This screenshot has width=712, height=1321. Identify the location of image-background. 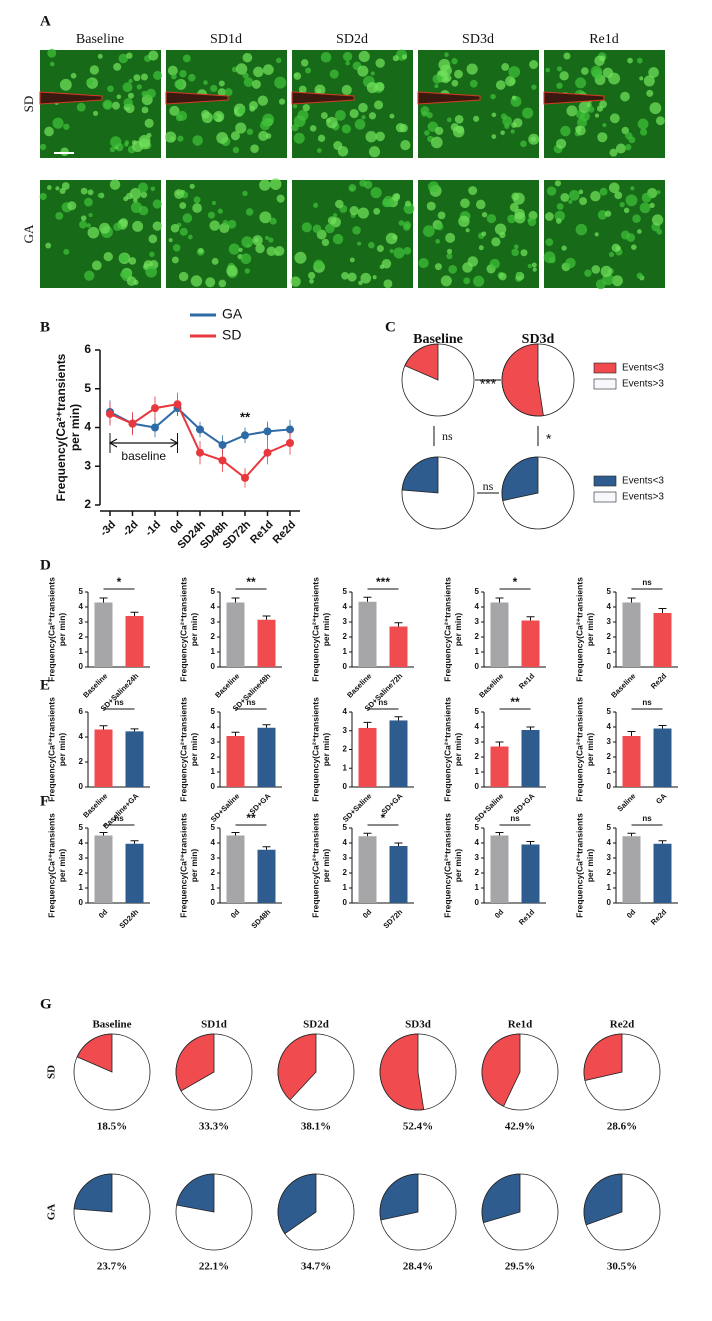
(352, 104).